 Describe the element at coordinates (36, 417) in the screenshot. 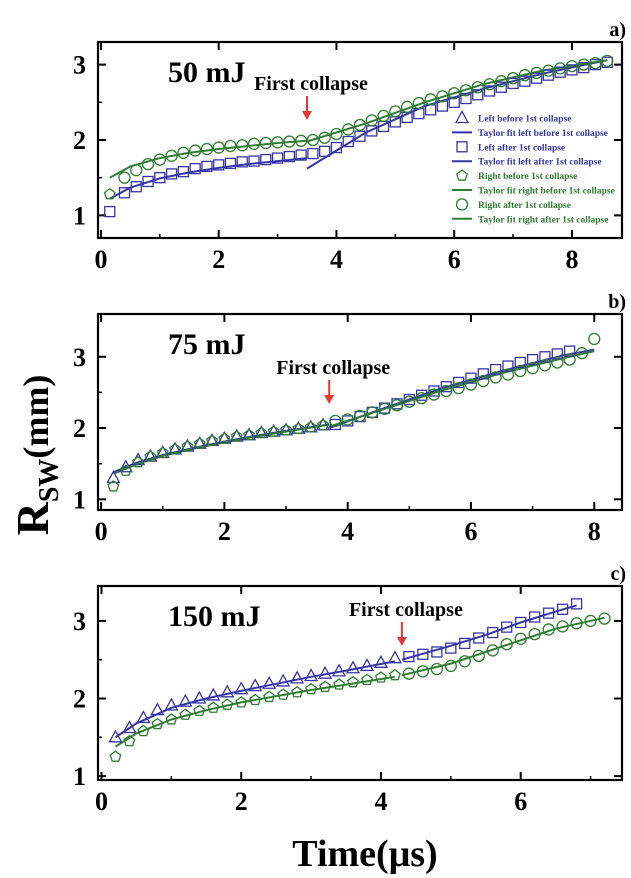

I see `y-axis-label-unit: (mm)` at that location.